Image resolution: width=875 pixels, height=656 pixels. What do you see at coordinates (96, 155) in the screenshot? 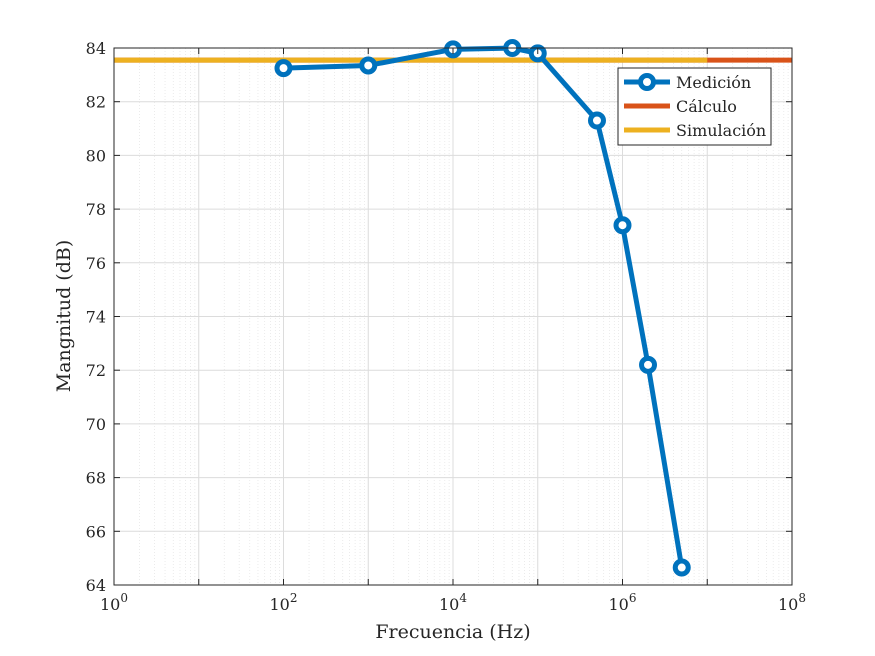
I see `y-tick-label: 80` at bounding box center [96, 155].